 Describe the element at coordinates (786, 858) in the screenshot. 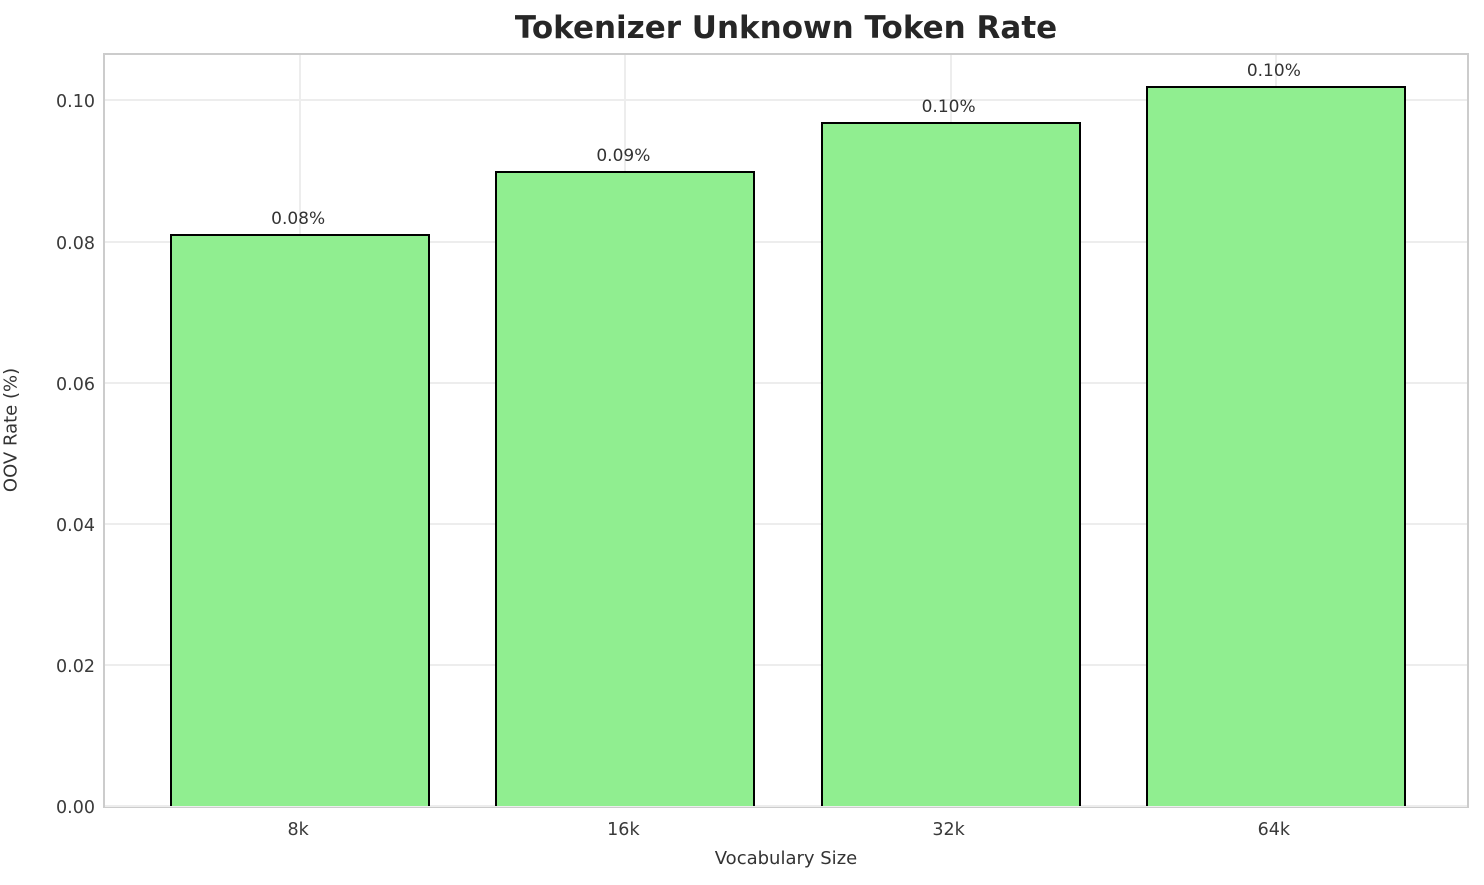

I see `x-axis-label: Vocabulary Size` at that location.